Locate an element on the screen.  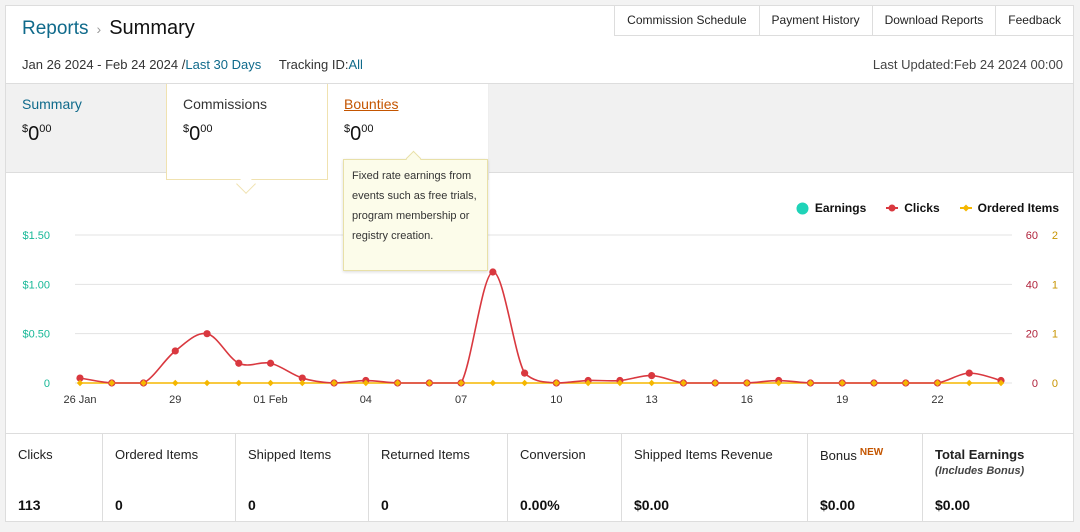
last-30-days-link: Last 30 Days is located at coordinates (223, 64).